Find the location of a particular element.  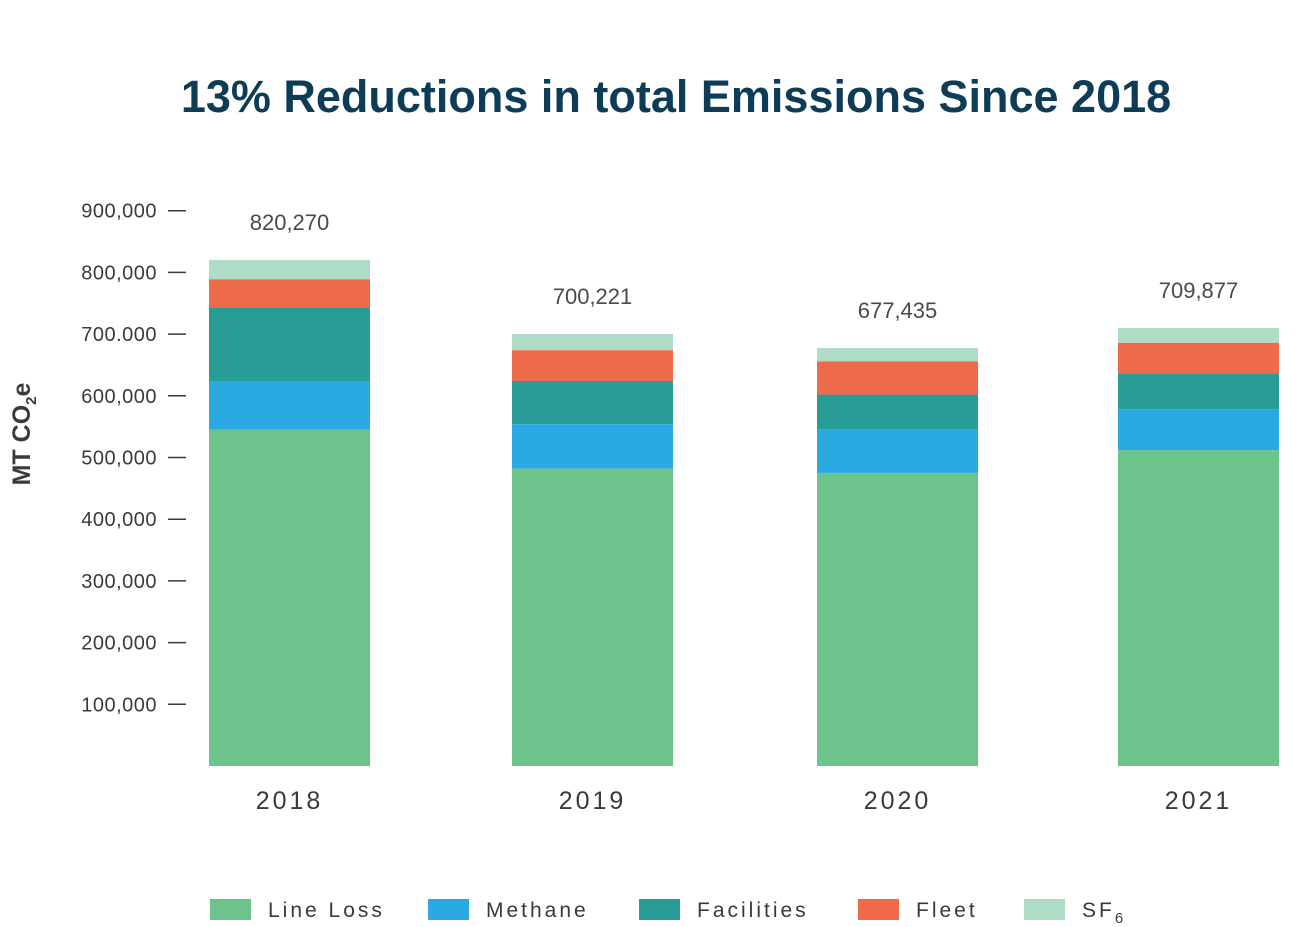

legend-label-text: Line Loss is located at coordinates (326, 910).